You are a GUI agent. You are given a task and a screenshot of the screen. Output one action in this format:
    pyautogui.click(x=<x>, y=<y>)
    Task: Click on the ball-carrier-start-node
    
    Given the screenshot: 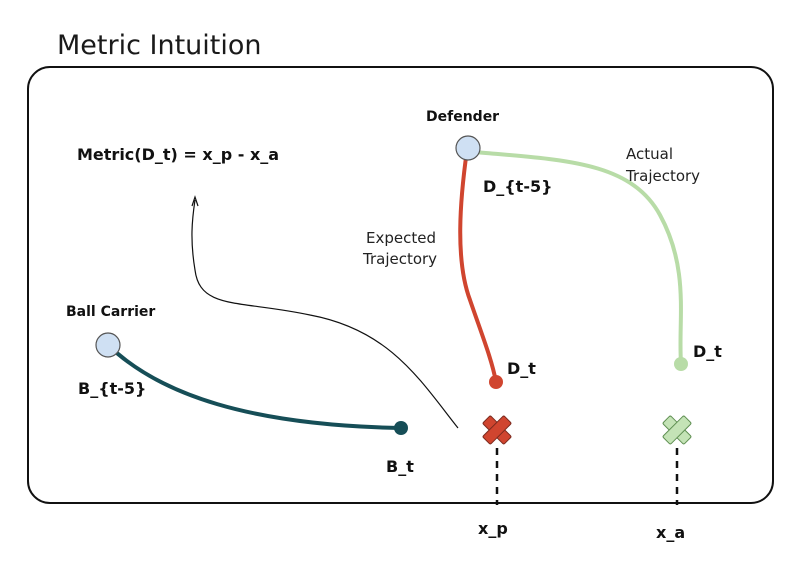 What is the action you would take?
    pyautogui.click(x=108, y=345)
    